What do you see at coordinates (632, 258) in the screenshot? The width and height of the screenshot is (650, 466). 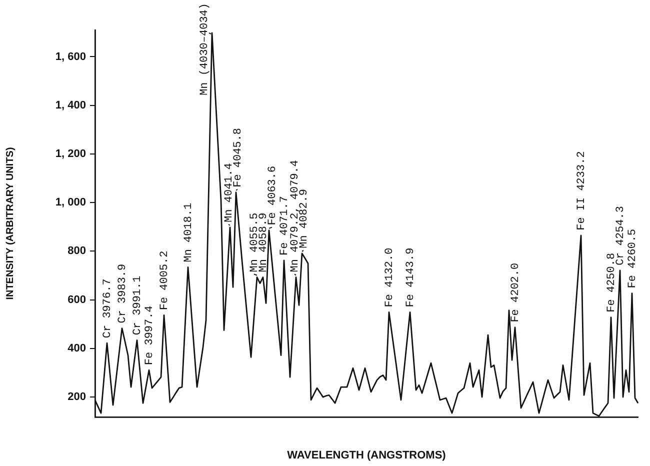 I see `annotation: Fe 4260.5` at bounding box center [632, 258].